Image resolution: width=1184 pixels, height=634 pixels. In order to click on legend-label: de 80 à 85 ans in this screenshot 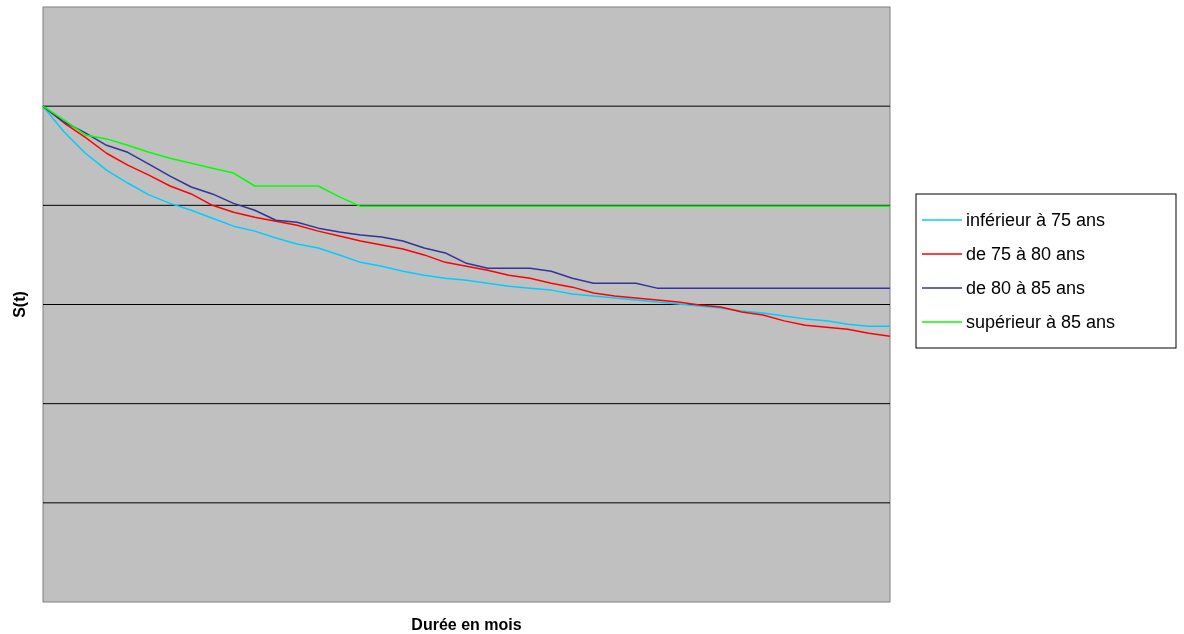, I will do `click(1026, 288)`.